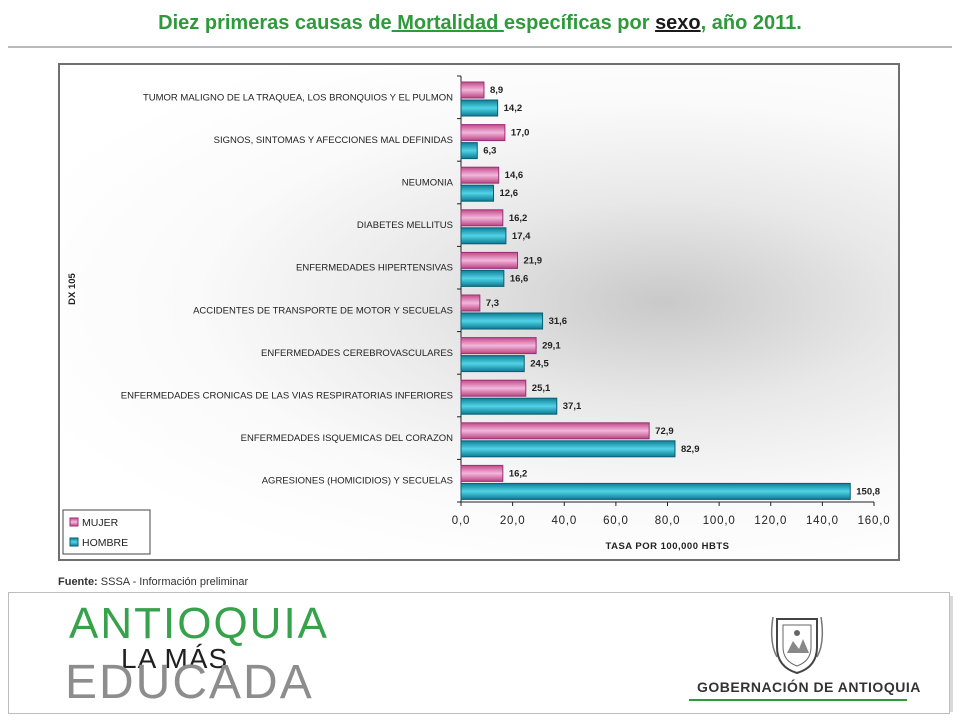 The image size is (960, 720). I want to click on title-part-5: , año 2011., so click(751, 23).